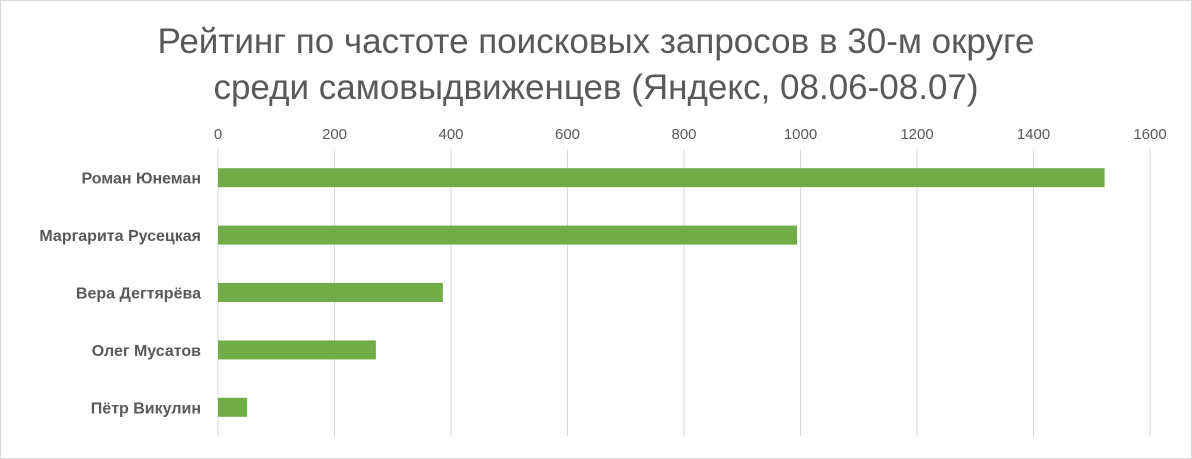  I want to click on category-label: Олег Мусатов, so click(146, 351).